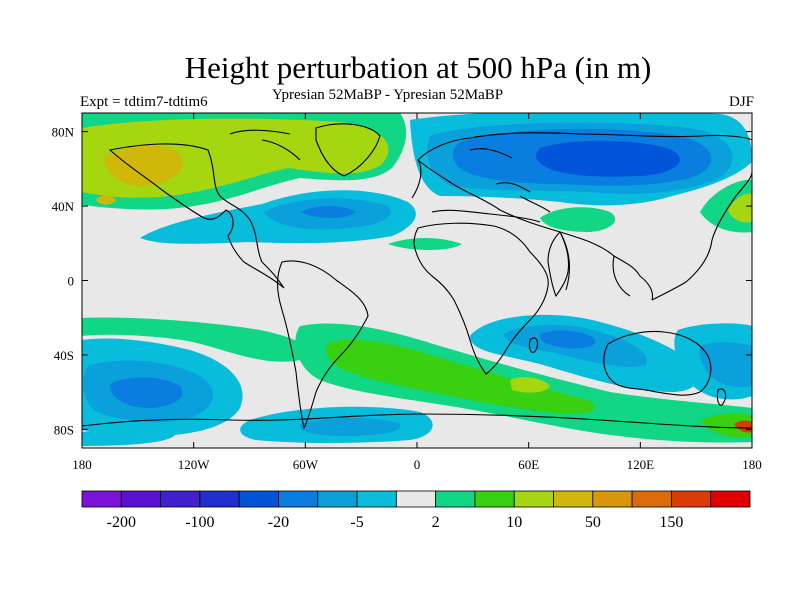 Image resolution: width=800 pixels, height=600 pixels. What do you see at coordinates (106, 200) in the screenshot?
I see `contour-nw-positive-50-small` at bounding box center [106, 200].